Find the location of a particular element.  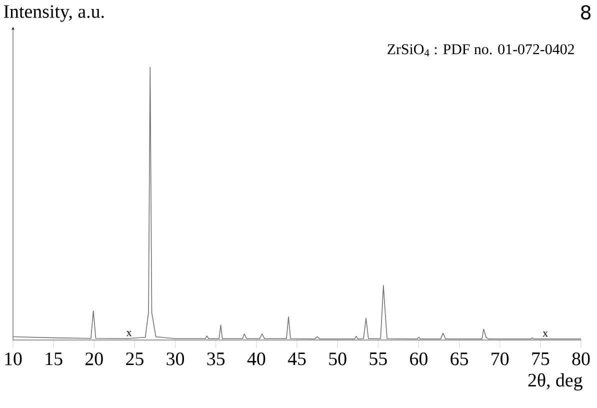

x-tick-label: 70 is located at coordinates (500, 359).